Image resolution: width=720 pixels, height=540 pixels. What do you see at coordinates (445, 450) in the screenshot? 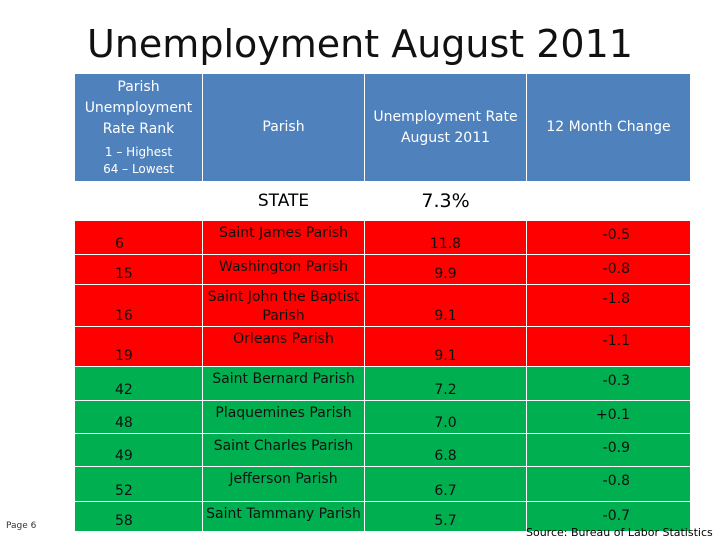
I see `rate-cell: 6.8` at bounding box center [445, 450].